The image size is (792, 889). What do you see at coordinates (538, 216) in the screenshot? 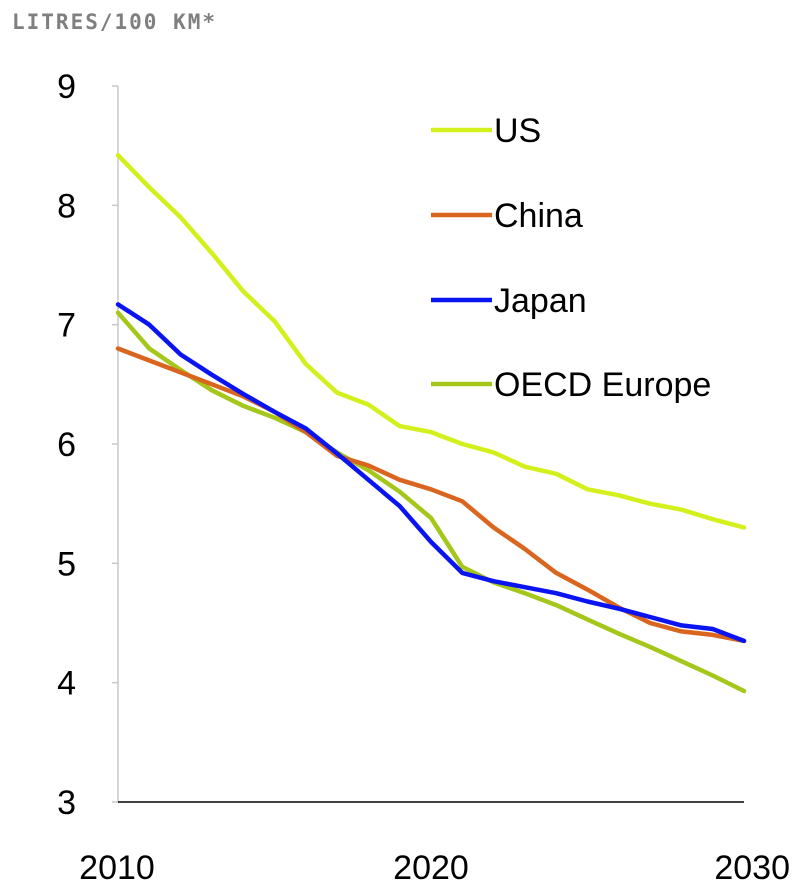
I see `legend-label-china: China` at bounding box center [538, 216].